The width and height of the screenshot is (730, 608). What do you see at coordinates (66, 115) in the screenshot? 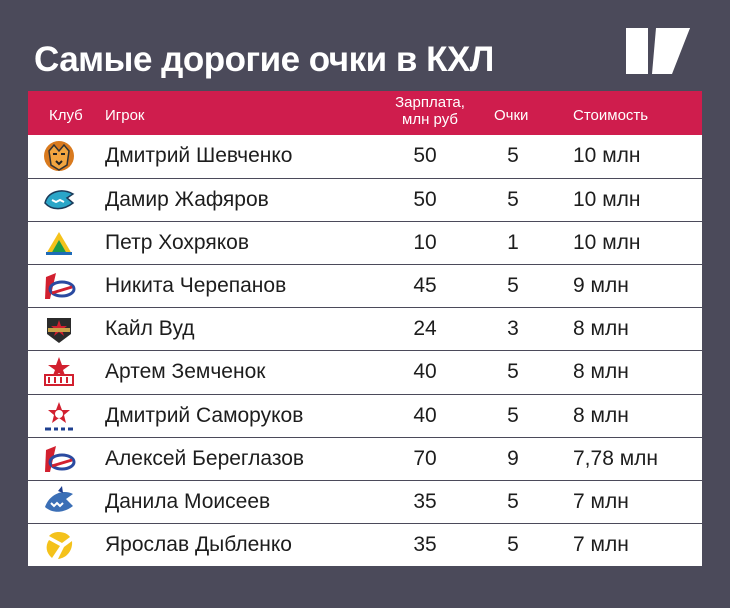
I see `column-header-club: Клуб` at bounding box center [66, 115].